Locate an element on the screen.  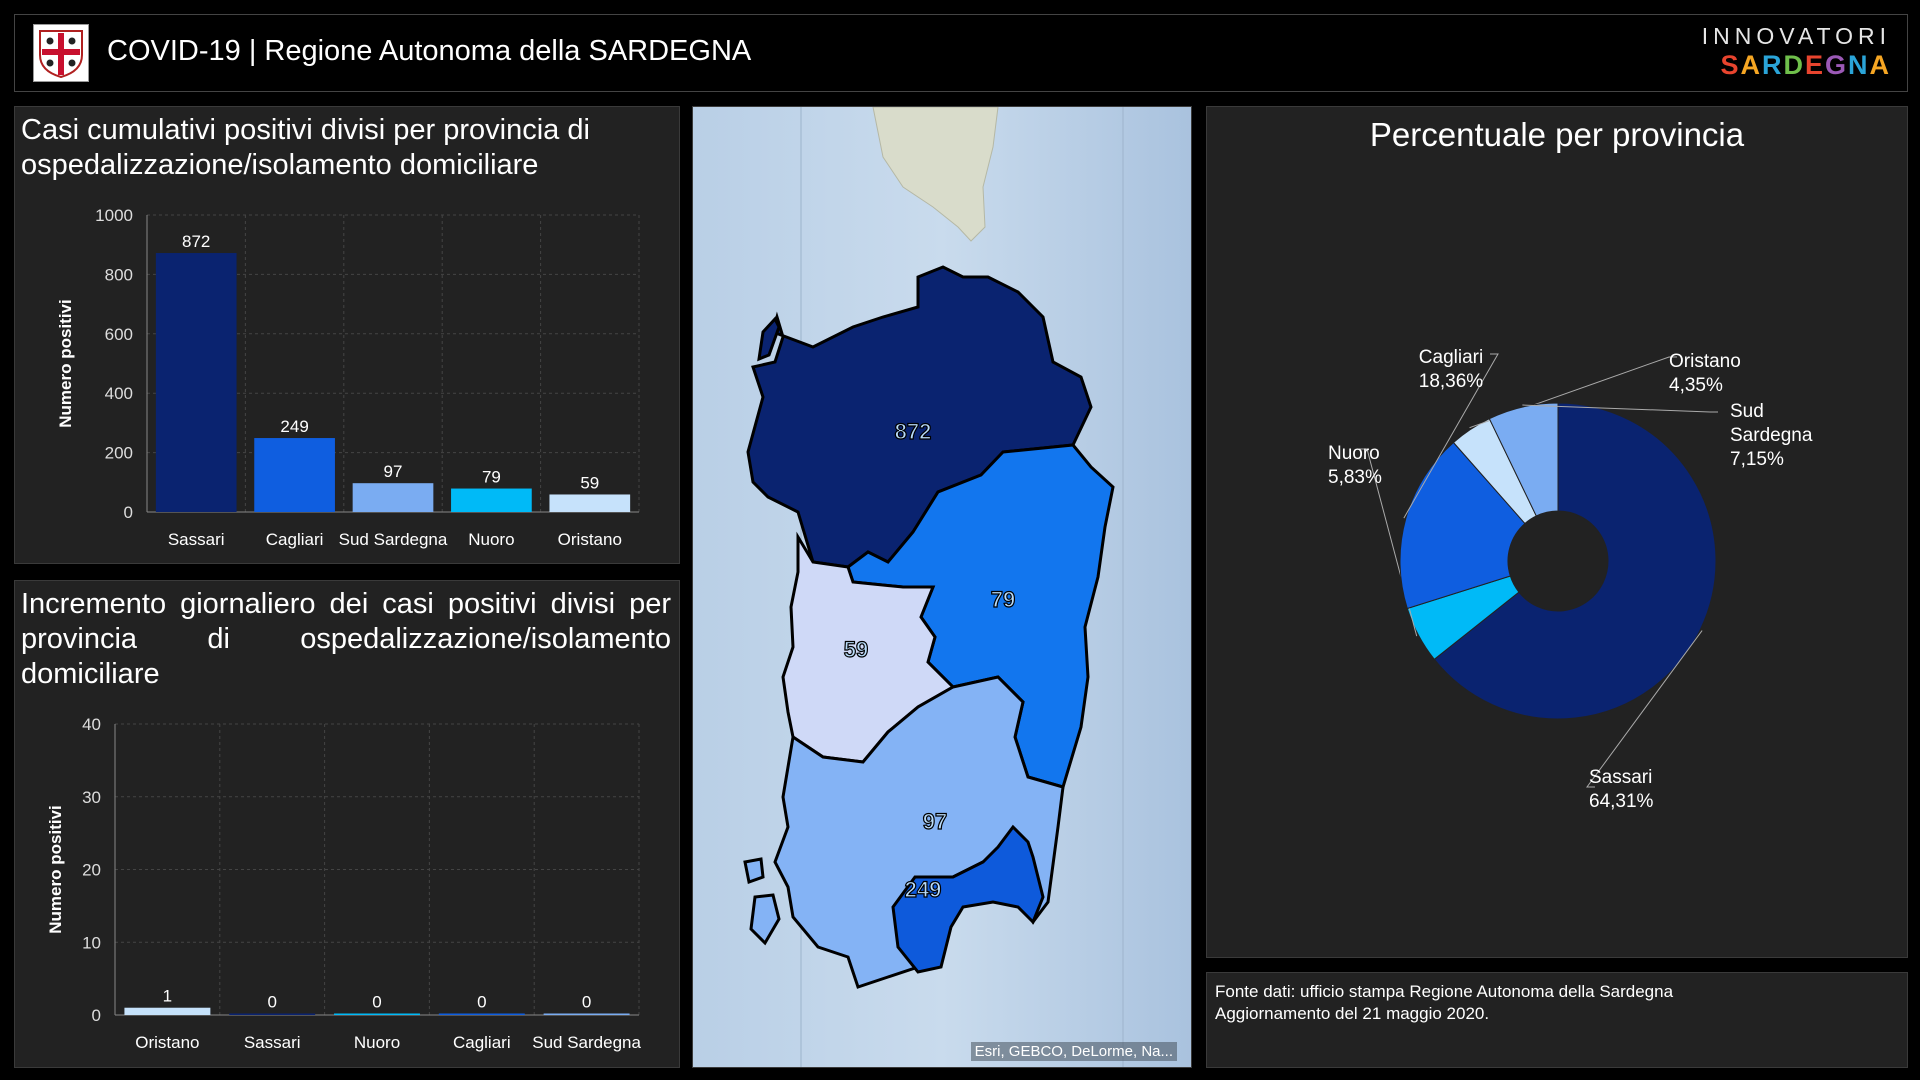
y-tick-label: 20 is located at coordinates (91, 870).